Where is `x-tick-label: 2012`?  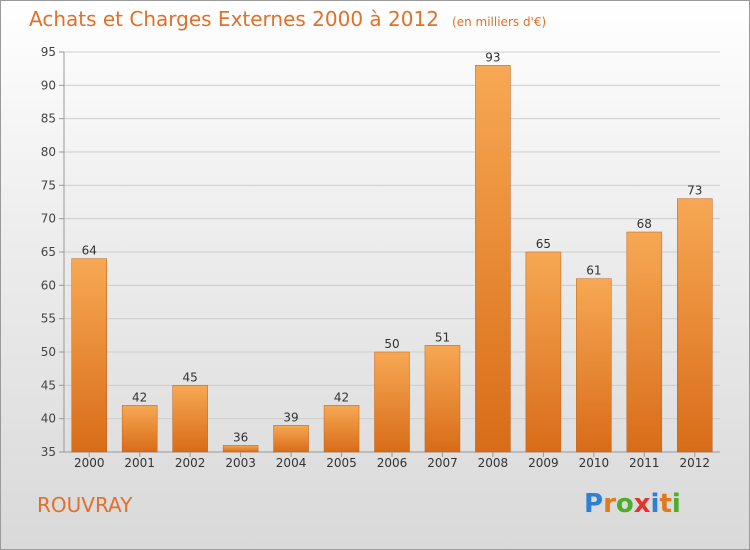
x-tick-label: 2012 is located at coordinates (694, 463).